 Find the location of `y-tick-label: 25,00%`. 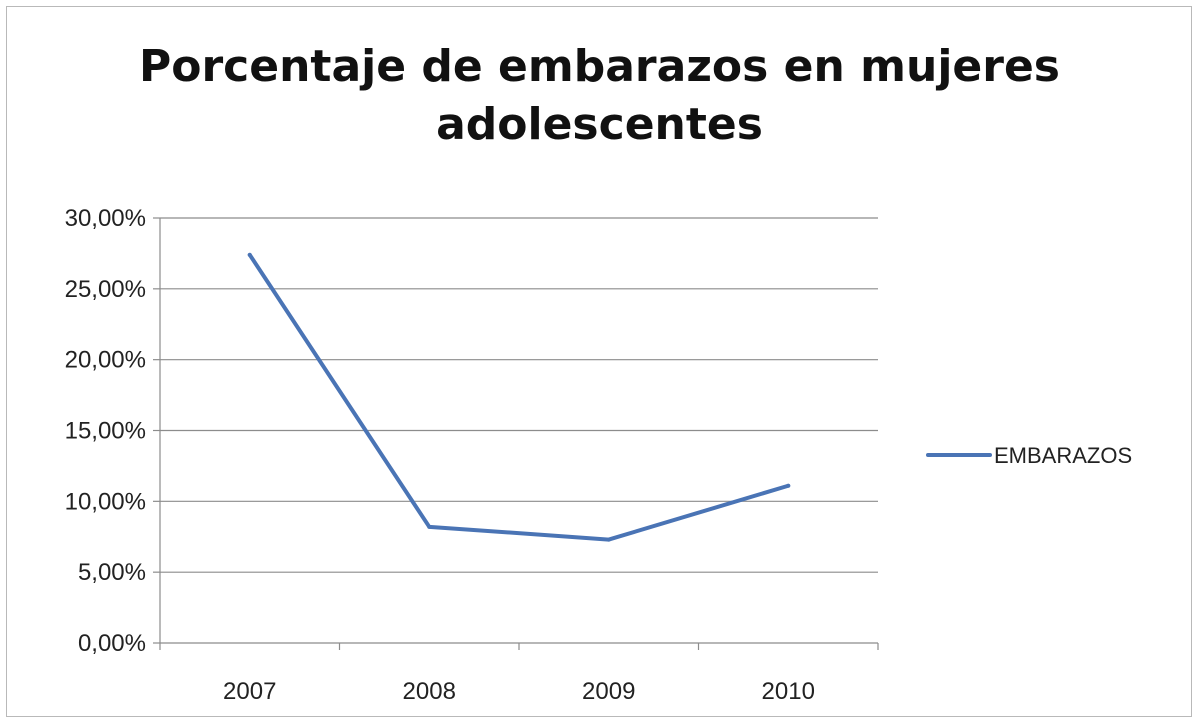

y-tick-label: 25,00% is located at coordinates (105, 289).